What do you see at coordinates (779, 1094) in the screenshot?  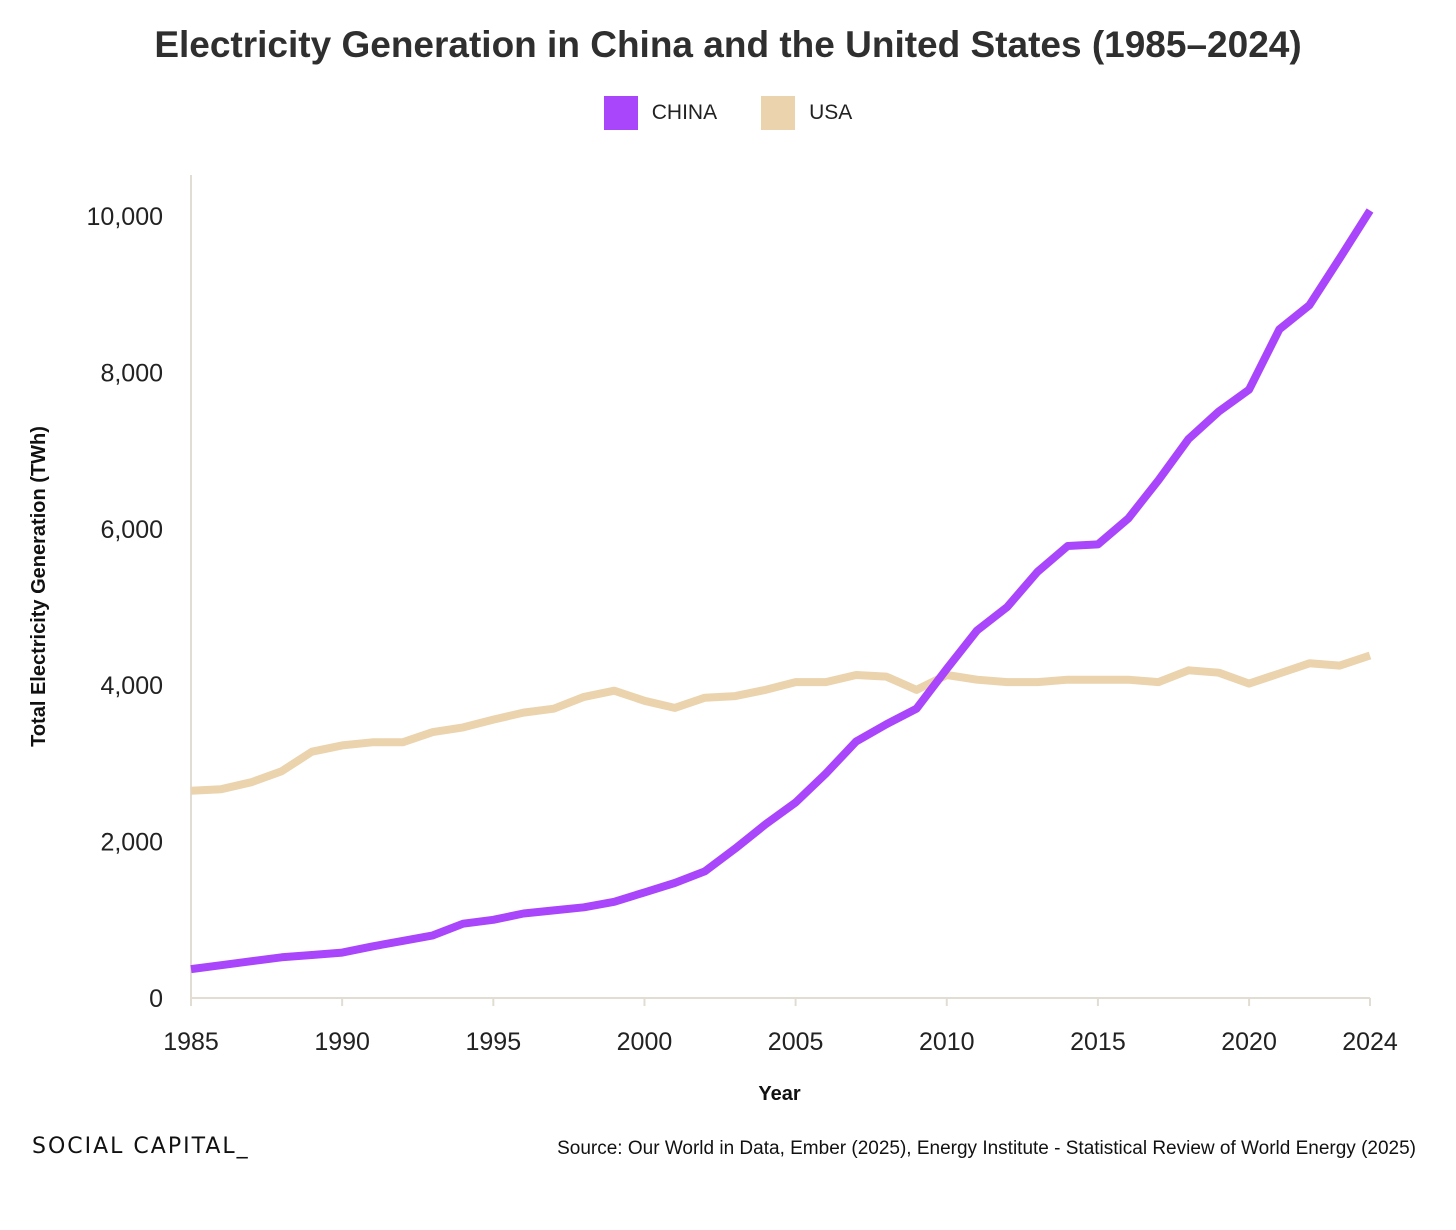 I see `x-axis-title: Year` at bounding box center [779, 1094].